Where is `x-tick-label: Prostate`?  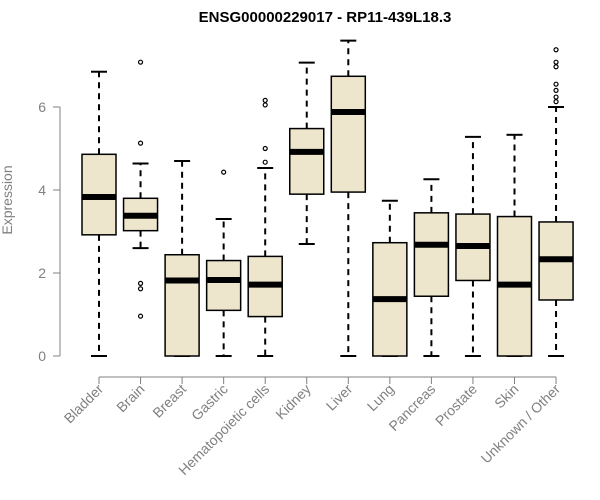
x-tick-label: Prostate is located at coordinates (456, 405).